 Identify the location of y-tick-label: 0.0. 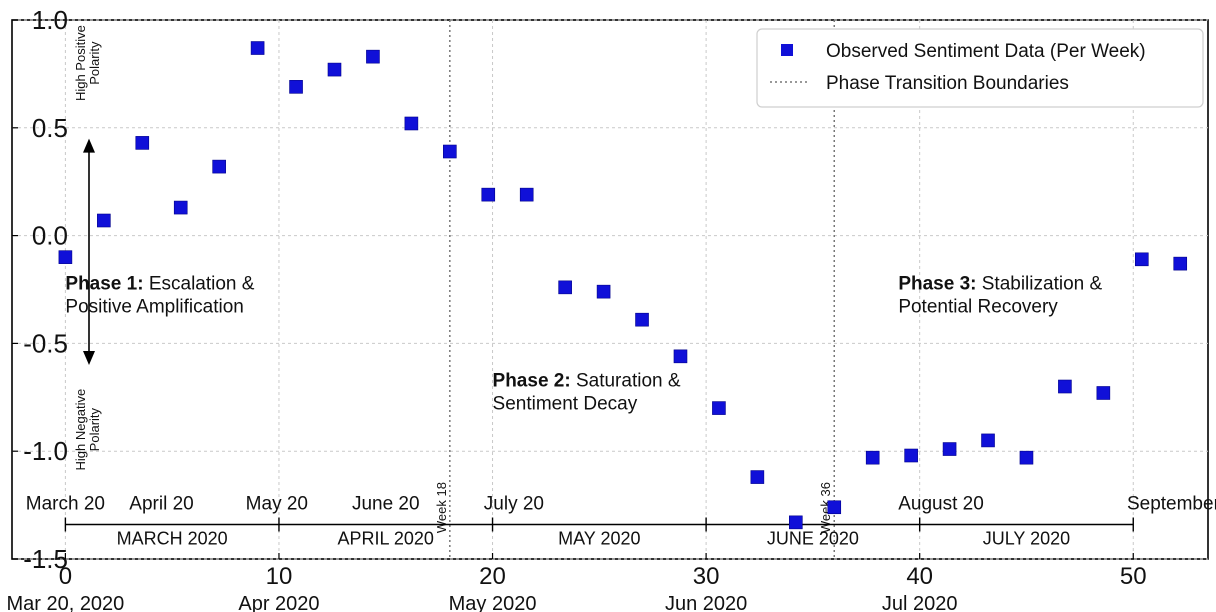
(50, 236).